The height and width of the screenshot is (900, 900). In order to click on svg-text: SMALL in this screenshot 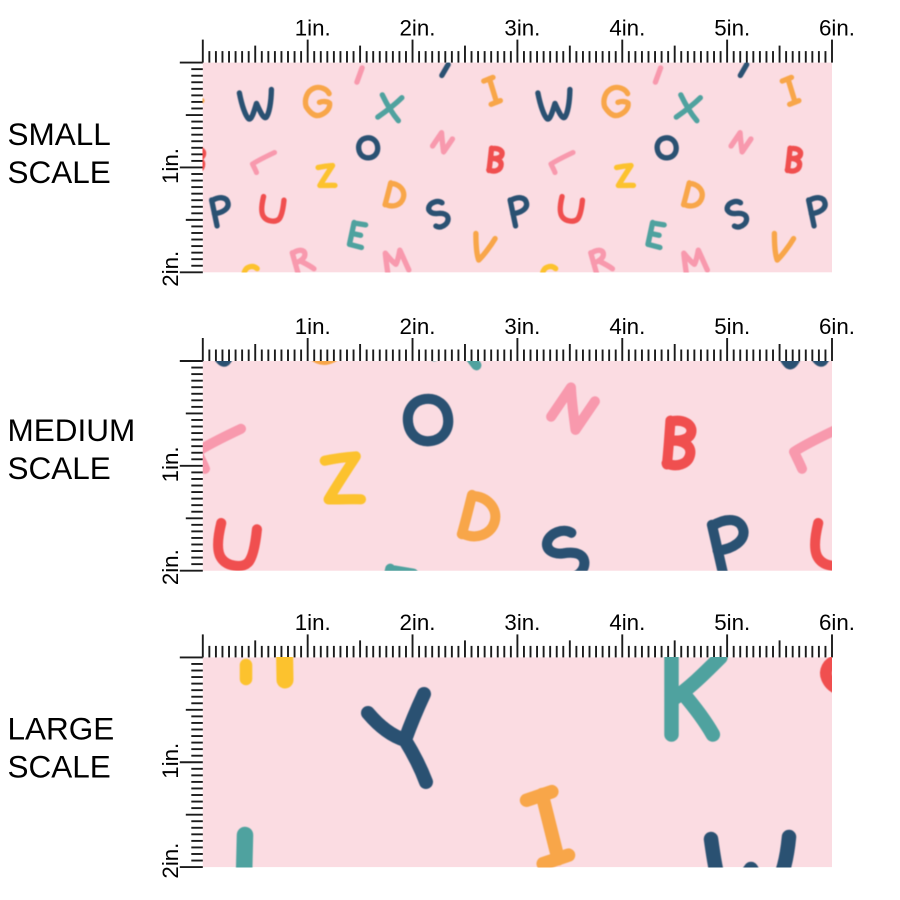, I will do `click(59, 134)`.